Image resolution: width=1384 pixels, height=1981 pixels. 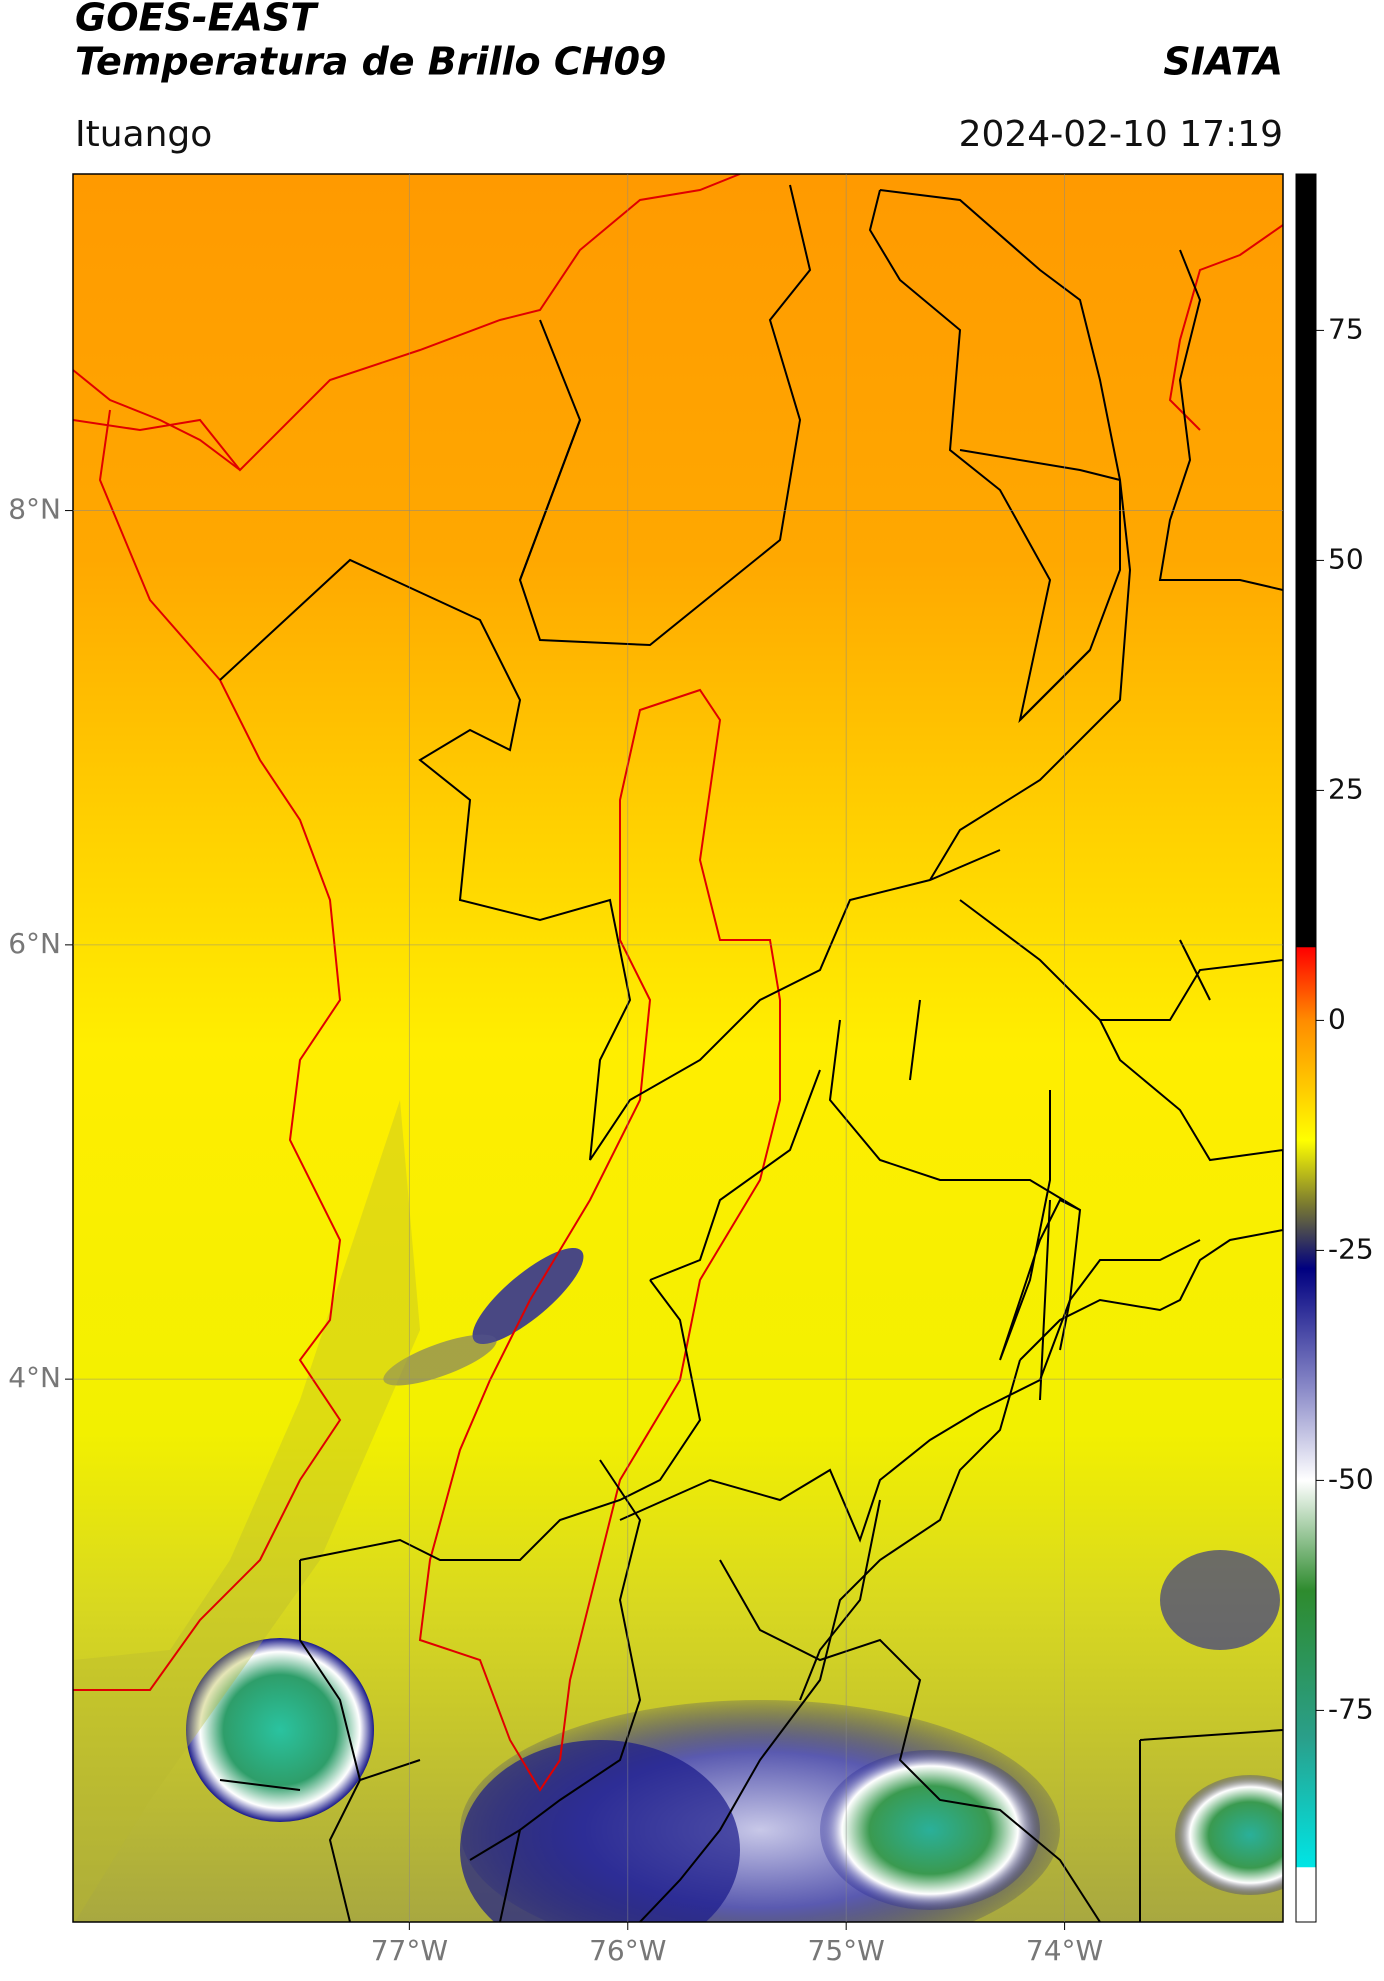 I want to click on x-tick-label: 76°W, so click(x=627, y=1950).